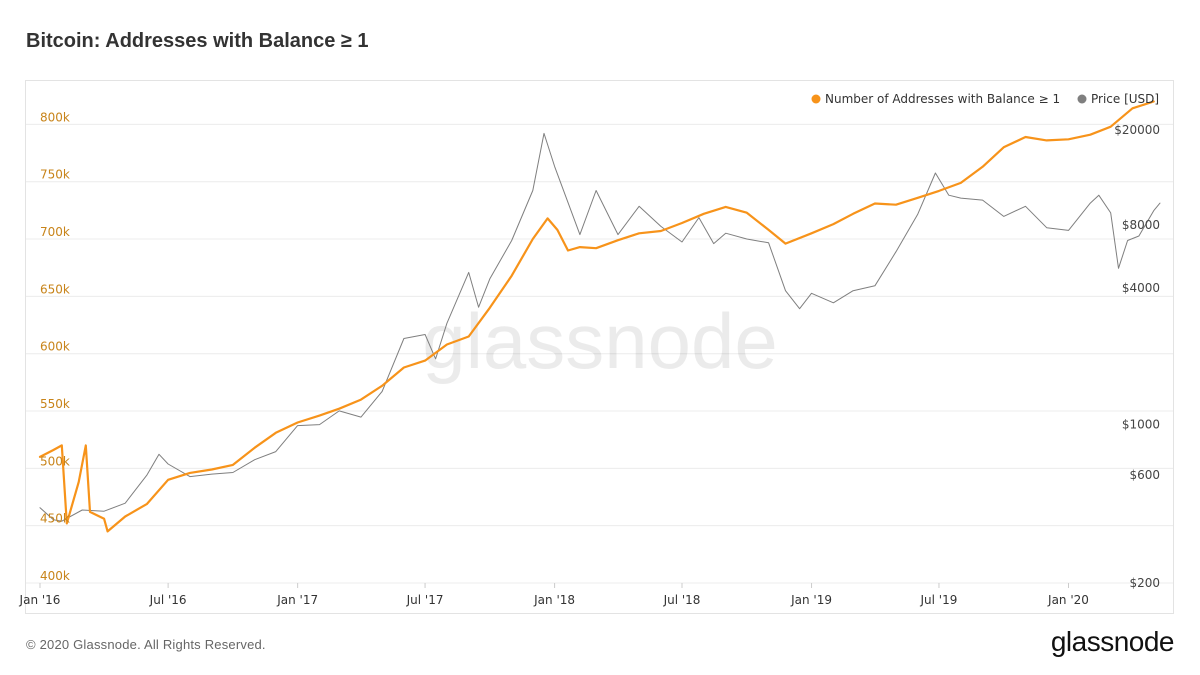 The height and width of the screenshot is (675, 1200). Describe the element at coordinates (297, 600) in the screenshot. I see `x-axis-tick-label: Jan '17` at that location.